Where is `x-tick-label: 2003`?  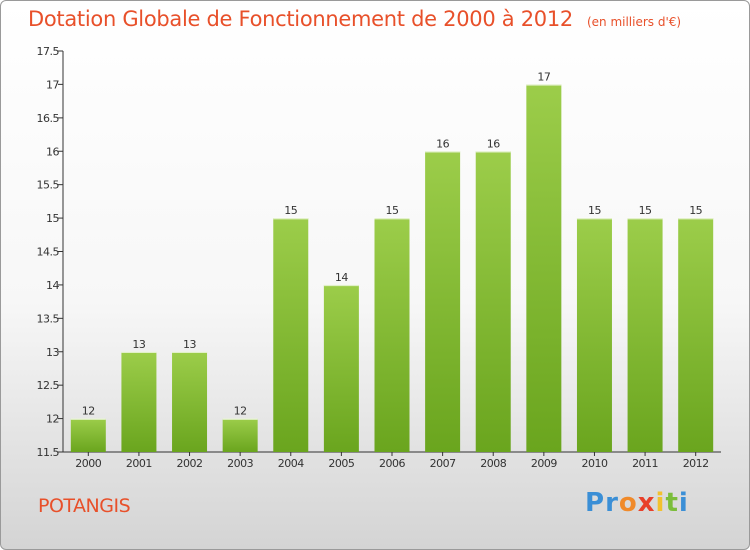 x-tick-label: 2003 is located at coordinates (240, 463).